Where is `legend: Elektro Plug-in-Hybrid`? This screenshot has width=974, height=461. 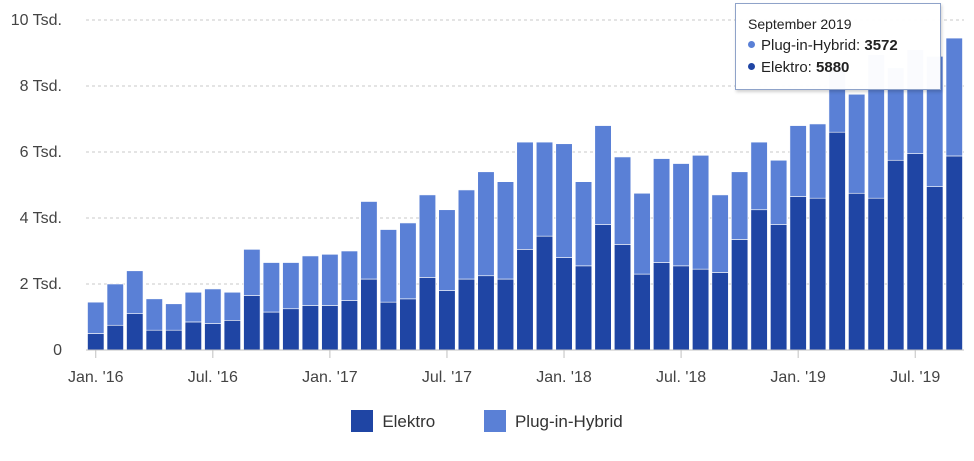 legend: Elektro Plug-in-Hybrid is located at coordinates (487, 421).